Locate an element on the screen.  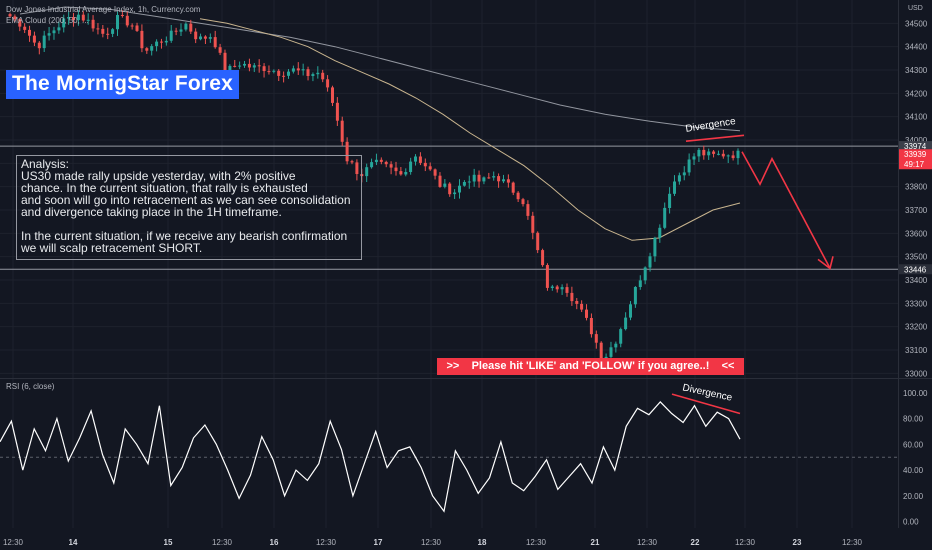
time-tick-label: 17 is located at coordinates (378, 542).